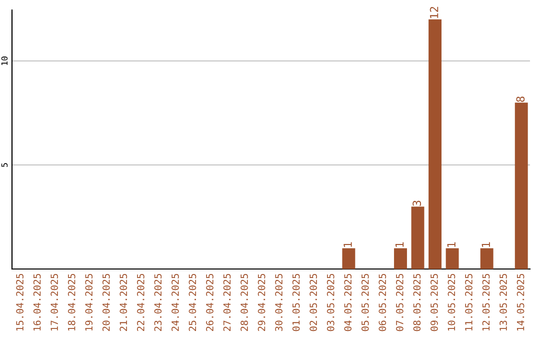 The image size is (540, 340). Describe the element at coordinates (434, 303) in the screenshot. I see `x-tick-label: 09.05.2025` at that location.